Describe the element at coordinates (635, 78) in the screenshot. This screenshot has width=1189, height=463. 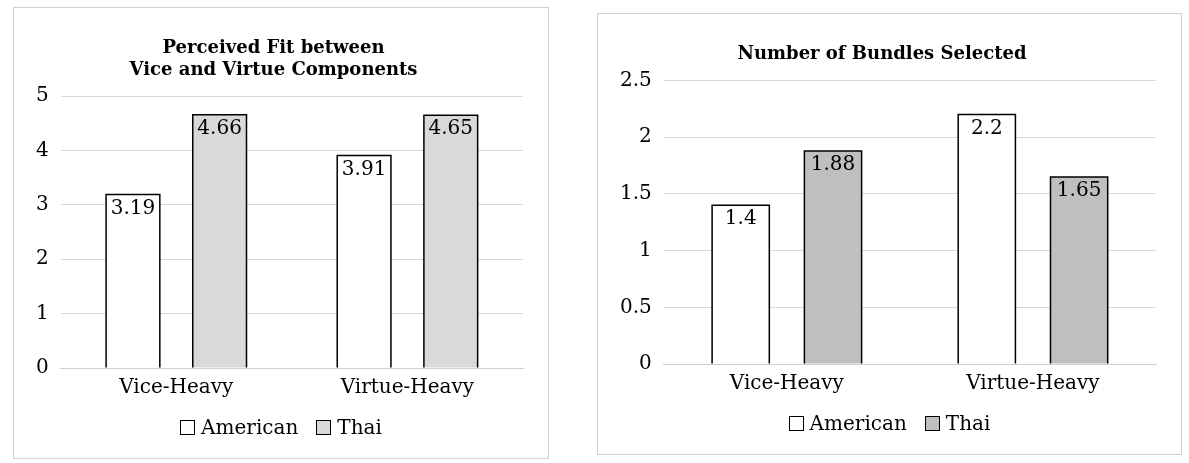
I see `y-tick-label: 2.5` at that location.